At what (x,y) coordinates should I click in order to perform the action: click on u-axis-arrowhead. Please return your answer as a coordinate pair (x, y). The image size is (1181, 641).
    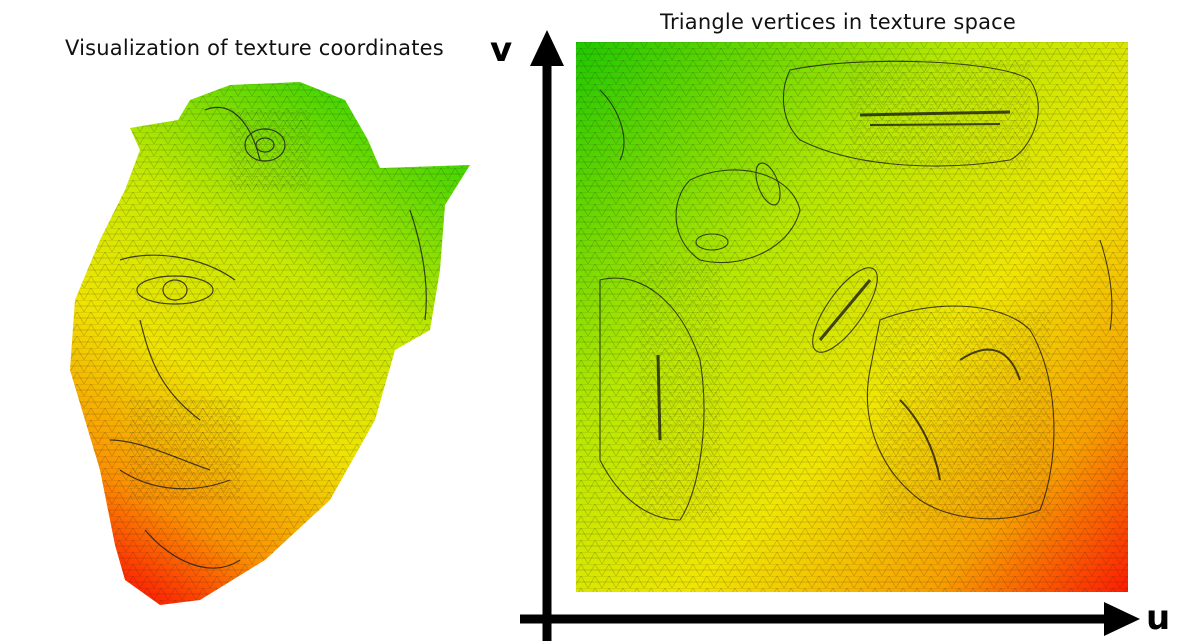
    Looking at the image, I should click on (1122, 619).